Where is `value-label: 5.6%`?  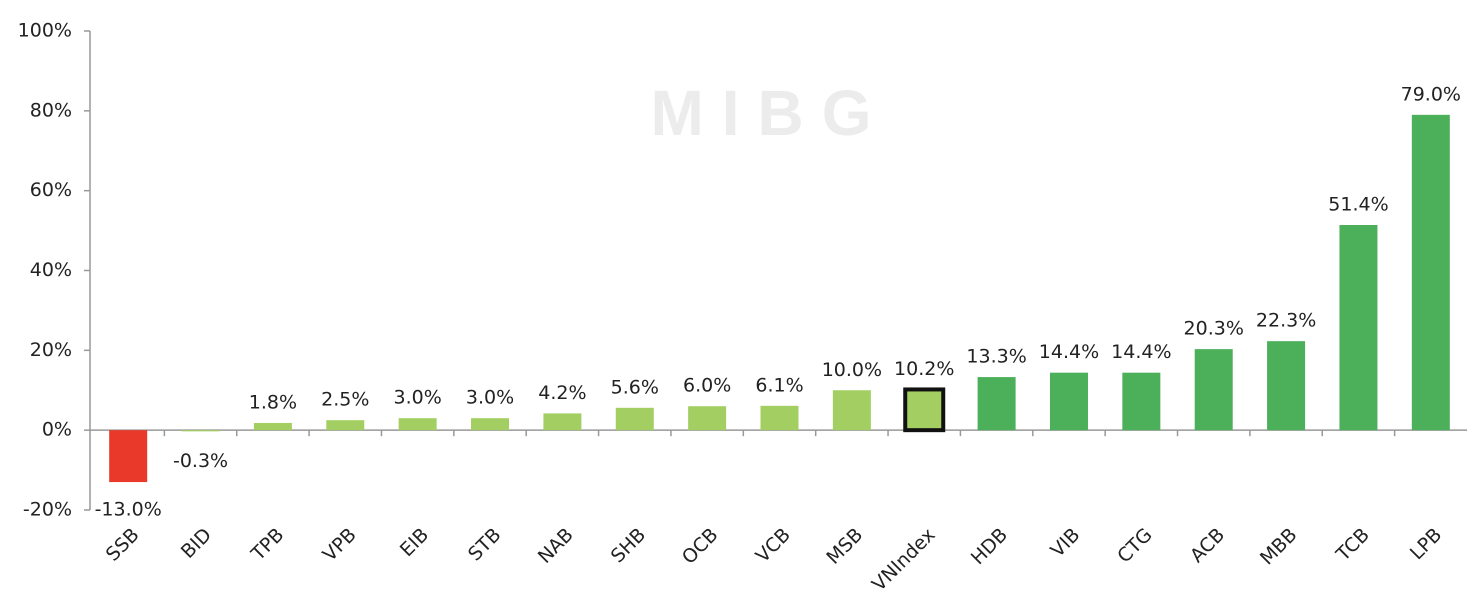 value-label: 5.6% is located at coordinates (635, 387).